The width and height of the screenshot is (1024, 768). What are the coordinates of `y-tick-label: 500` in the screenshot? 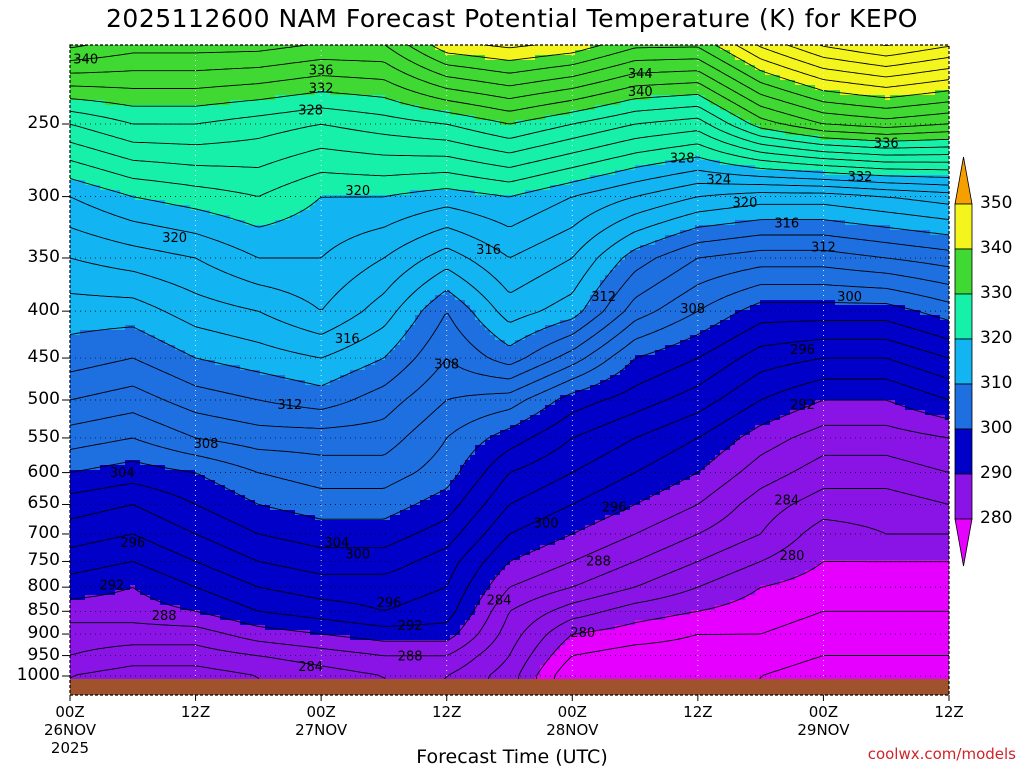 It's located at (34, 399).